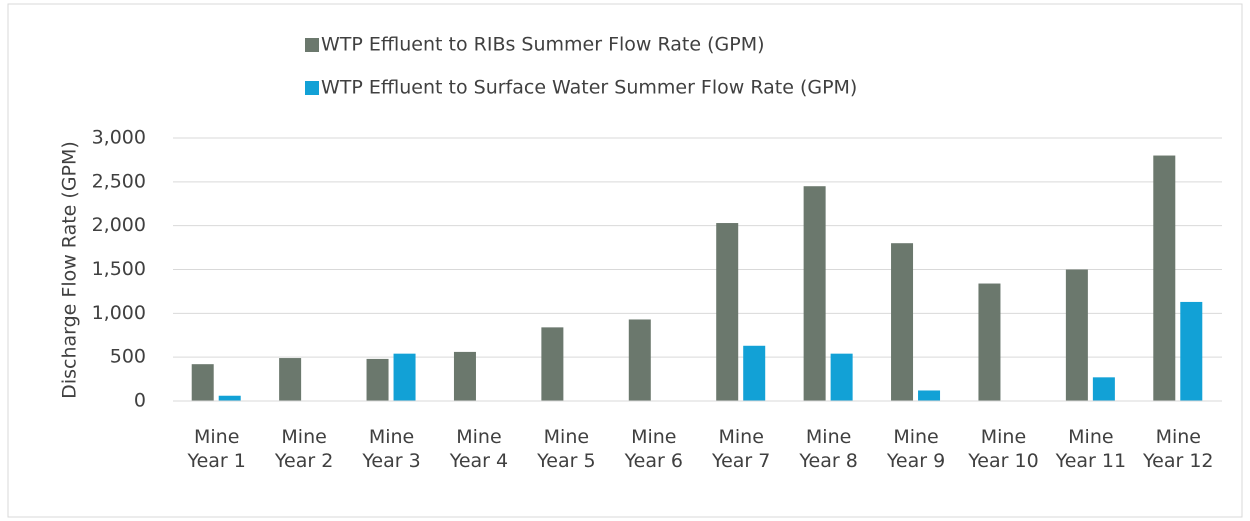  What do you see at coordinates (70, 270) in the screenshot?
I see `y-axis-title: Discharge Flow Rate (GPM)` at bounding box center [70, 270].